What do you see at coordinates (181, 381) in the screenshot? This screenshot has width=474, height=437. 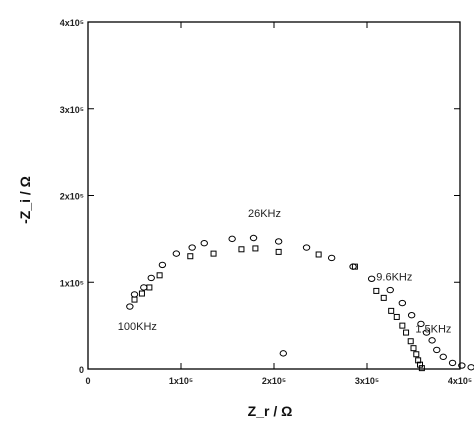 I see `x-tick-label: 1x10⁵` at bounding box center [181, 381].